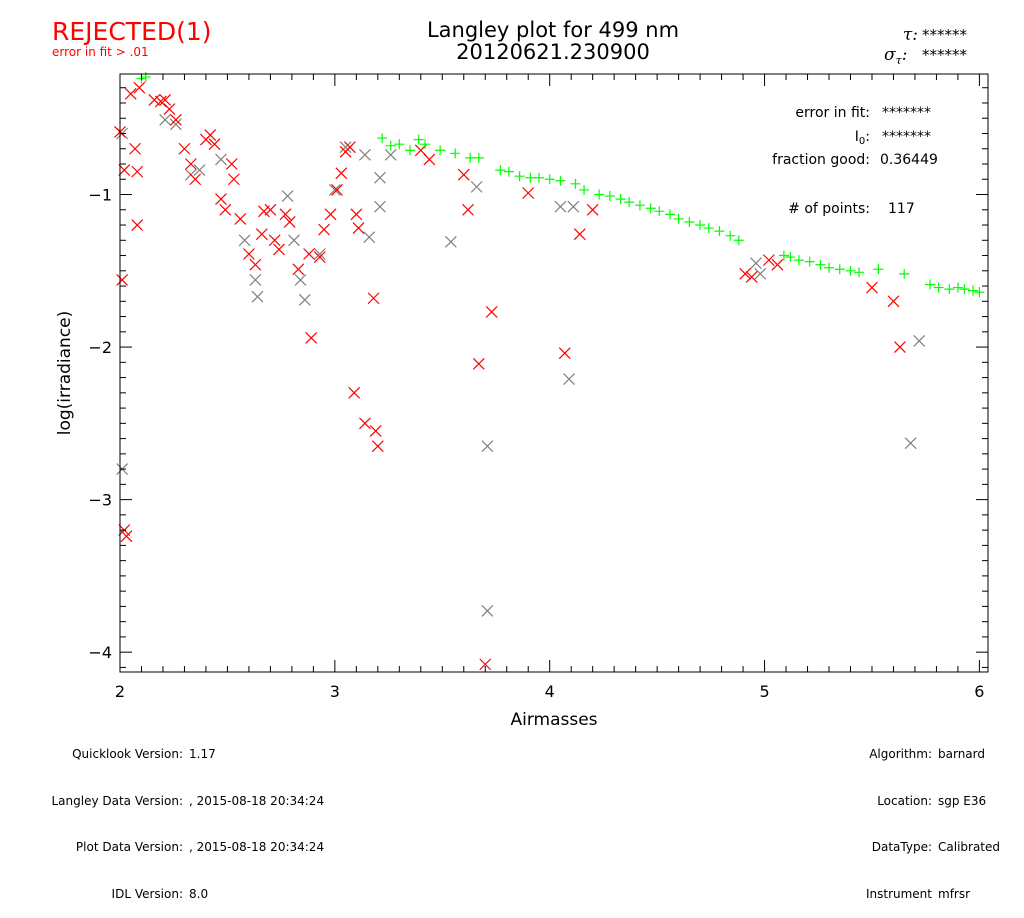 Image resolution: width=1024 pixels, height=918 pixels. I want to click on footer-label: Algorithm:, so click(900, 754).